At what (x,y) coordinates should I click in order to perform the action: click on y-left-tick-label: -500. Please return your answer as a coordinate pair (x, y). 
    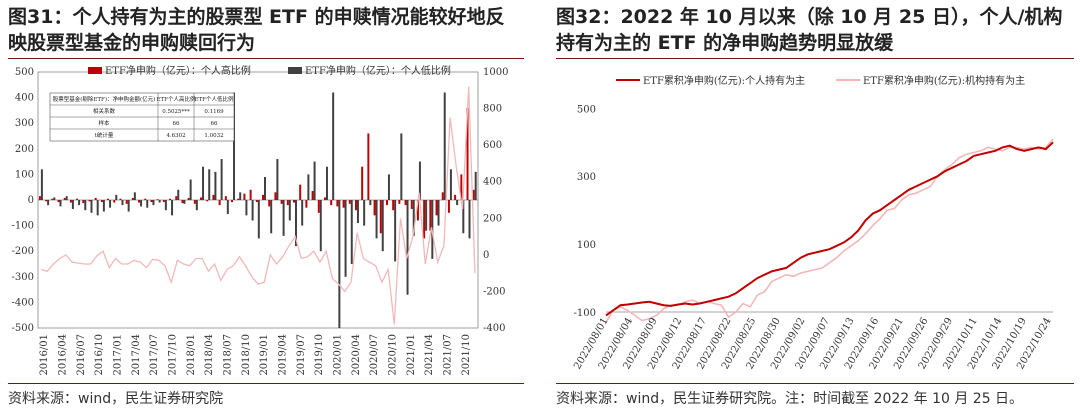
    Looking at the image, I should click on (23, 328).